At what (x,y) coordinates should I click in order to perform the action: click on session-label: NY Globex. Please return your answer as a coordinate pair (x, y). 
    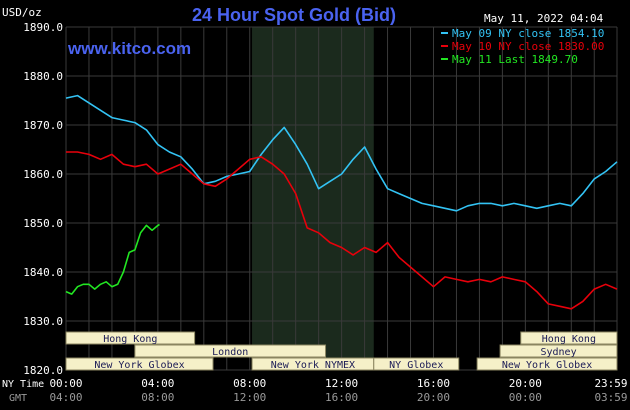
    Looking at the image, I should click on (416, 365).